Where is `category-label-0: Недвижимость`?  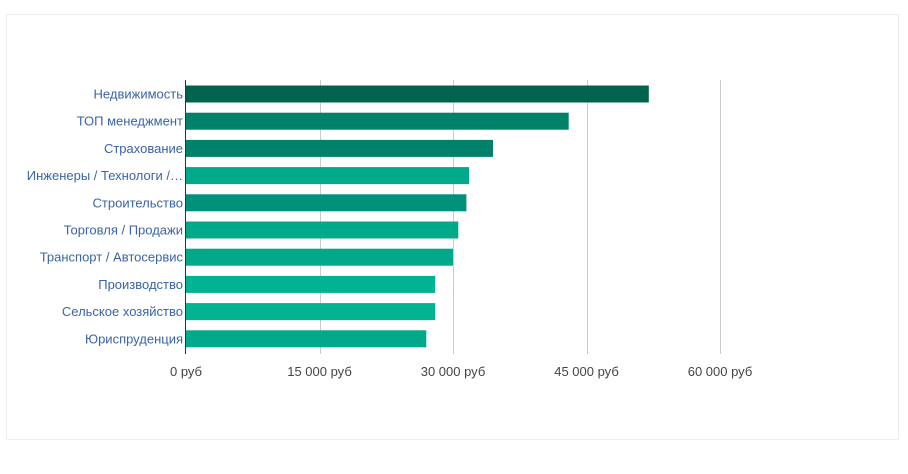
category-label-0: Недвижимость is located at coordinates (139, 94).